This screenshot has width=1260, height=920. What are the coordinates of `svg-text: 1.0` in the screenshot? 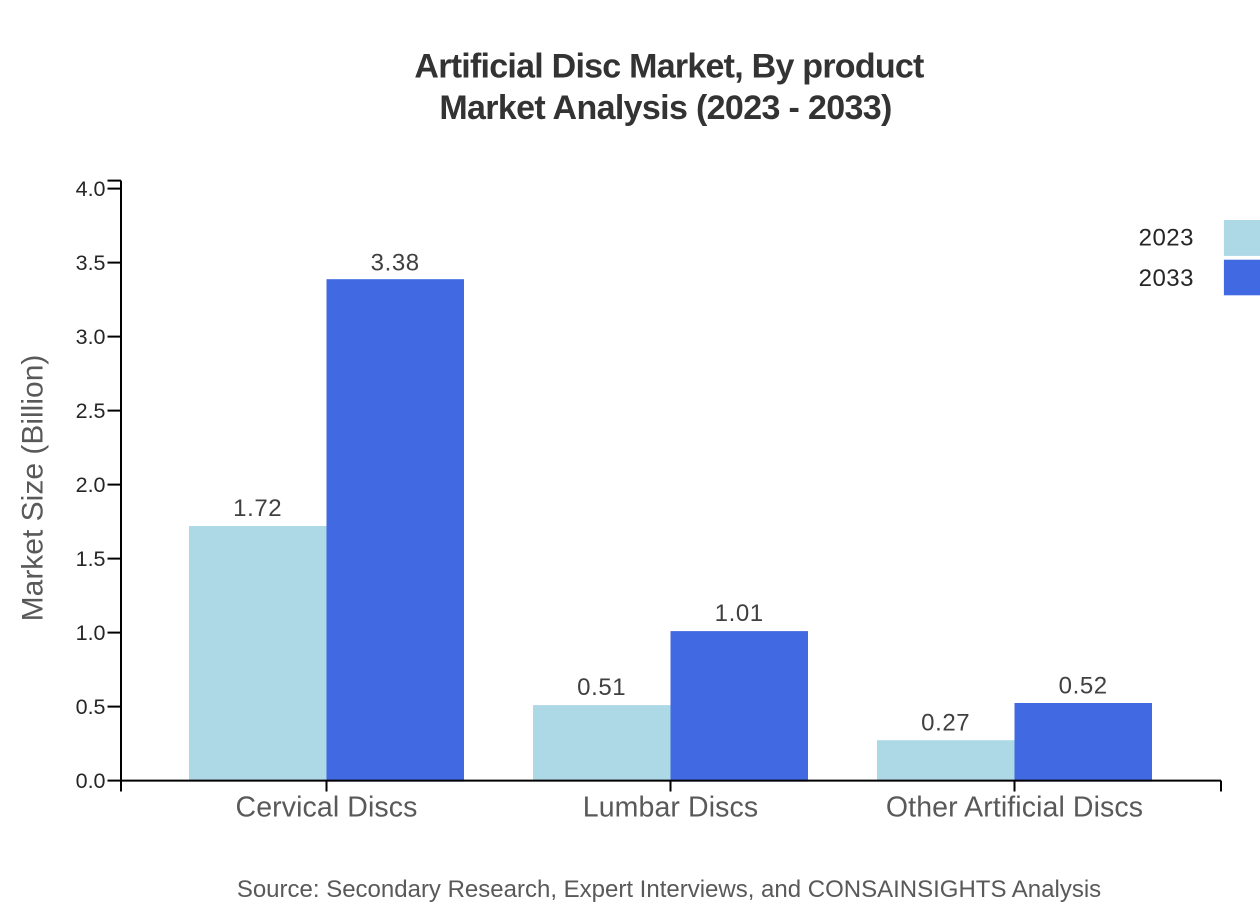 It's located at (91, 633).